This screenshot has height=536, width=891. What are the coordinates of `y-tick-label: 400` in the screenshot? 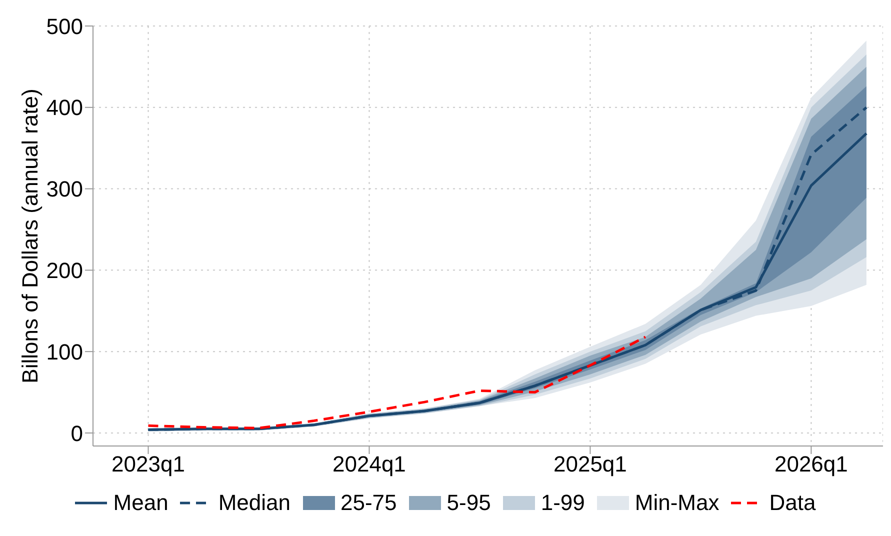 It's located at (64, 107).